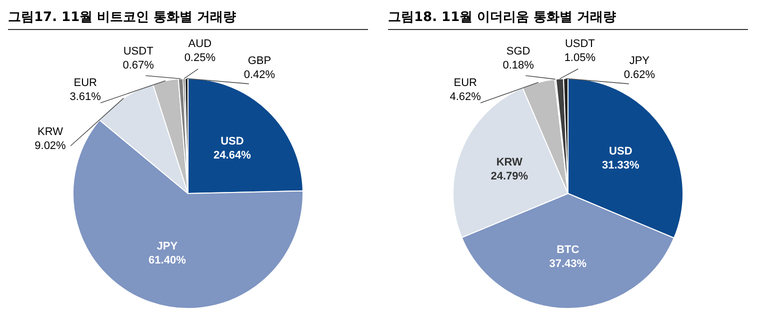  Describe the element at coordinates (568, 19) in the screenshot. I see `chart-title: 그림18. 11월 이더리움 통화별 거래량` at that location.